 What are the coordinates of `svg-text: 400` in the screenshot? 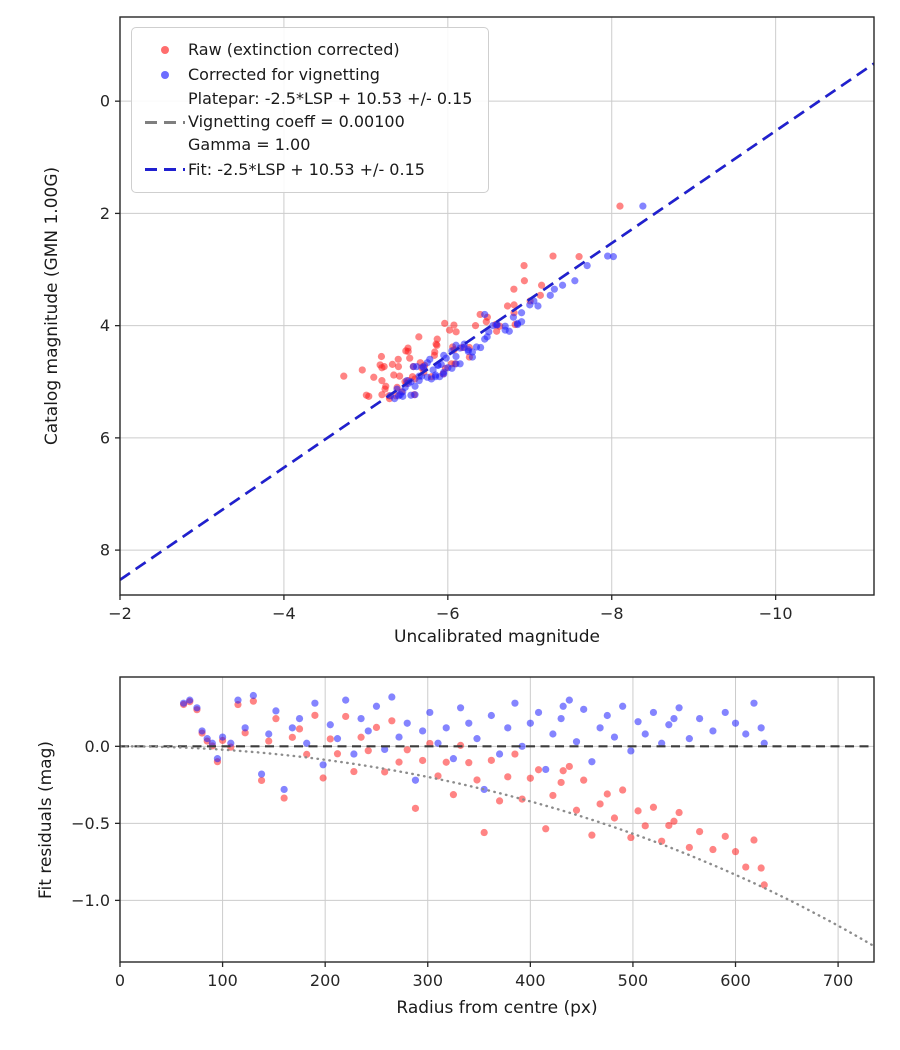 It's located at (530, 980).